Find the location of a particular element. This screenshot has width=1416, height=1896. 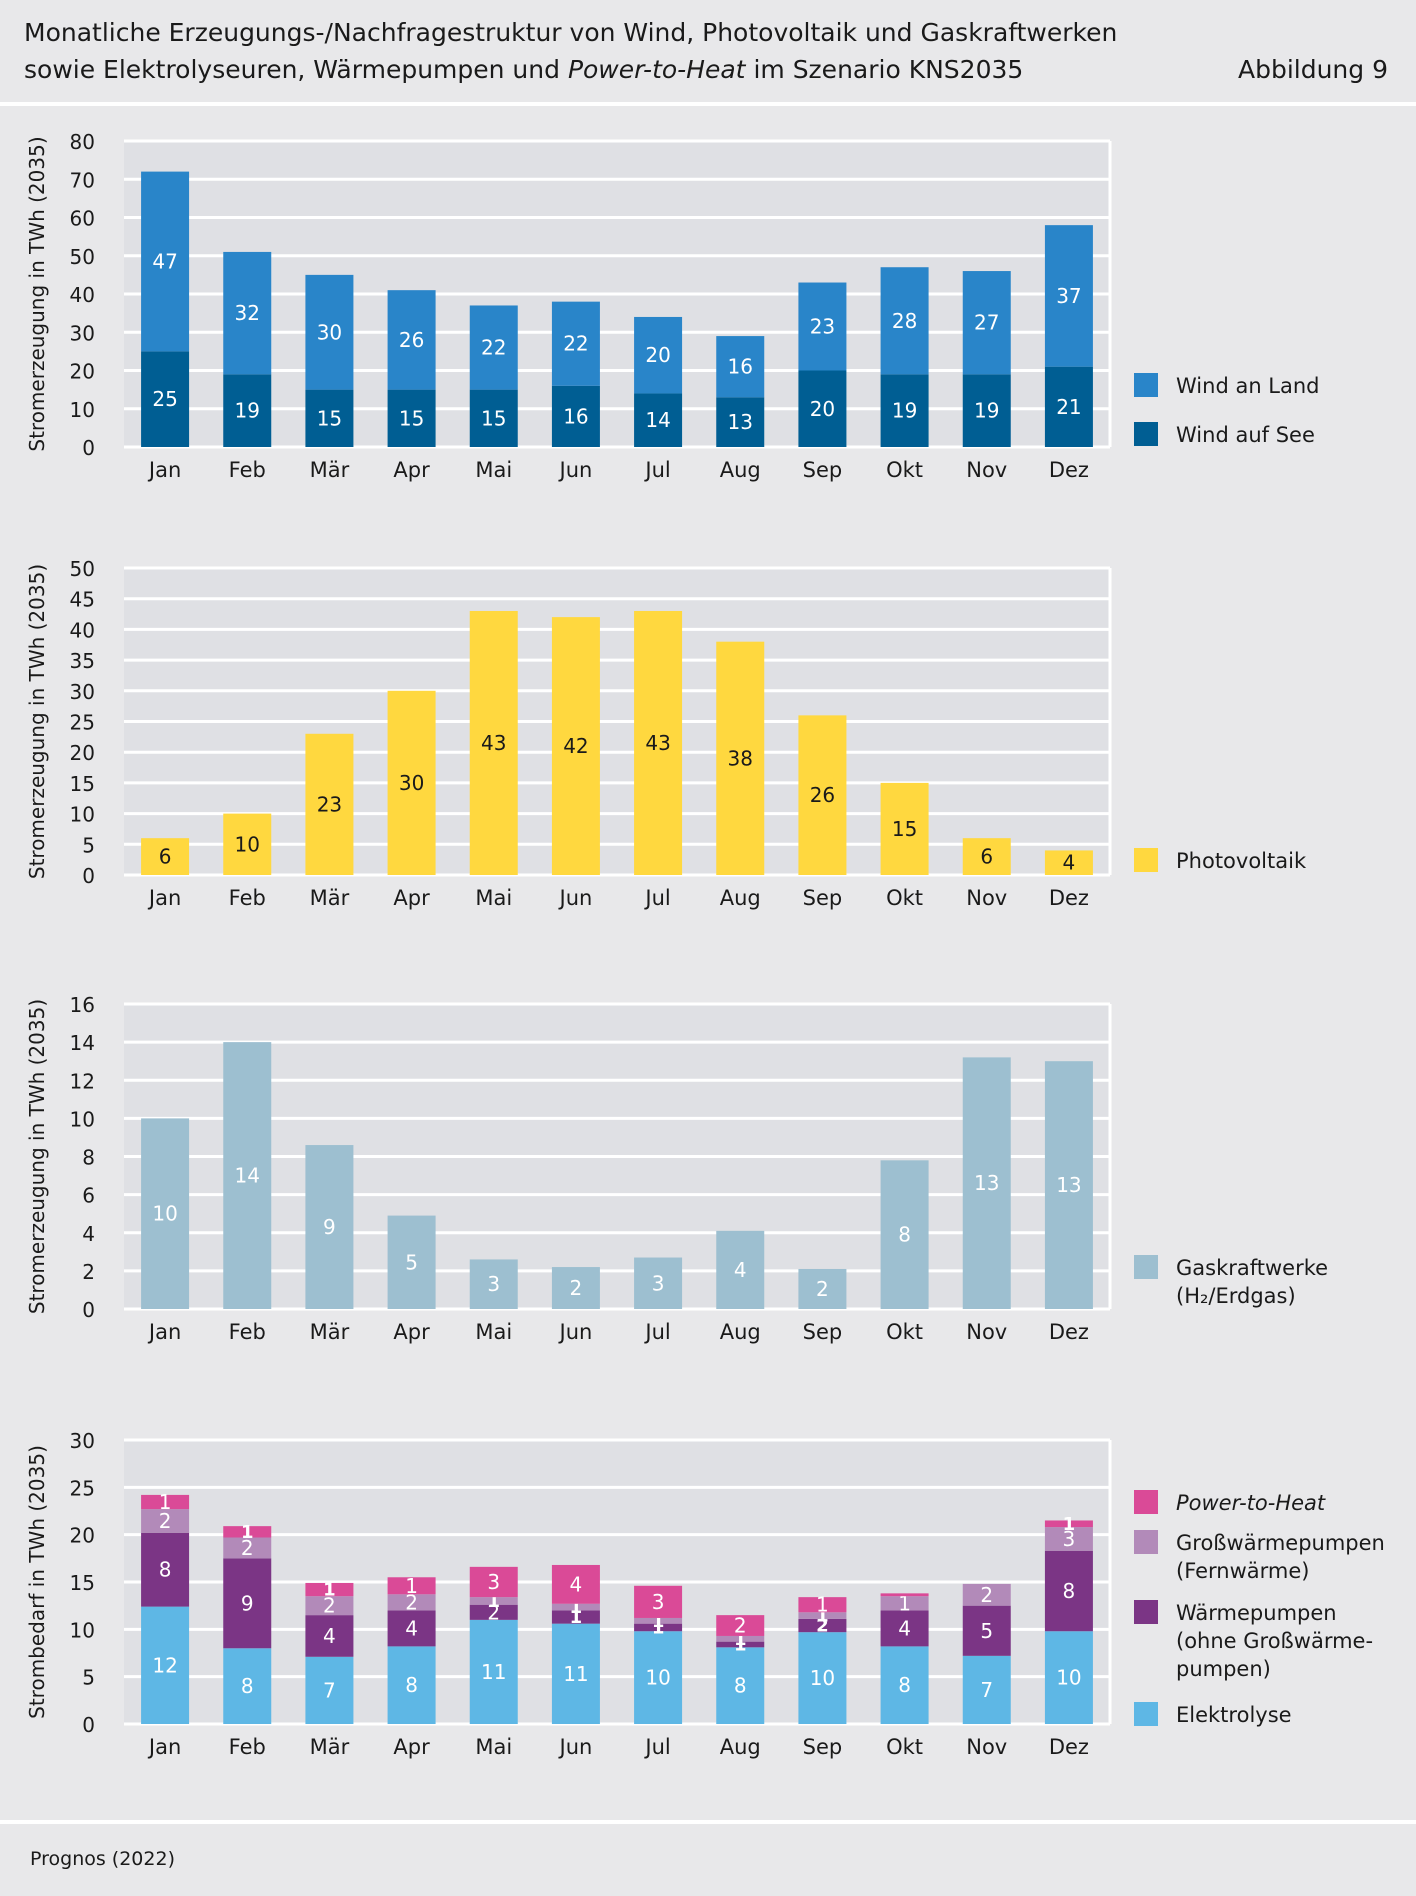

chart3-data-label: 4 is located at coordinates (740, 1270).